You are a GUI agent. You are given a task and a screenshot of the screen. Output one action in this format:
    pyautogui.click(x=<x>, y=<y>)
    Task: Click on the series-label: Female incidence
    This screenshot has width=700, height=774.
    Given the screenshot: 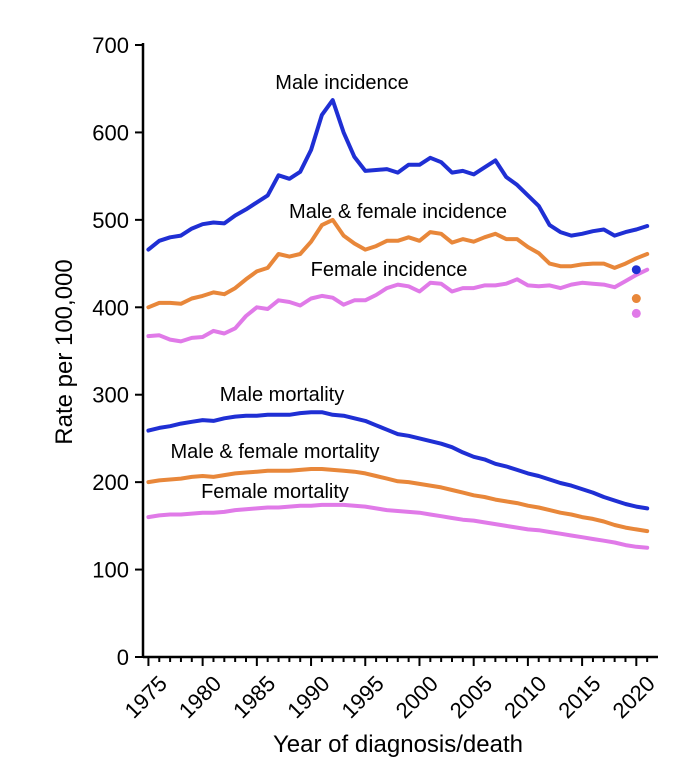 What is the action you would take?
    pyautogui.click(x=389, y=270)
    